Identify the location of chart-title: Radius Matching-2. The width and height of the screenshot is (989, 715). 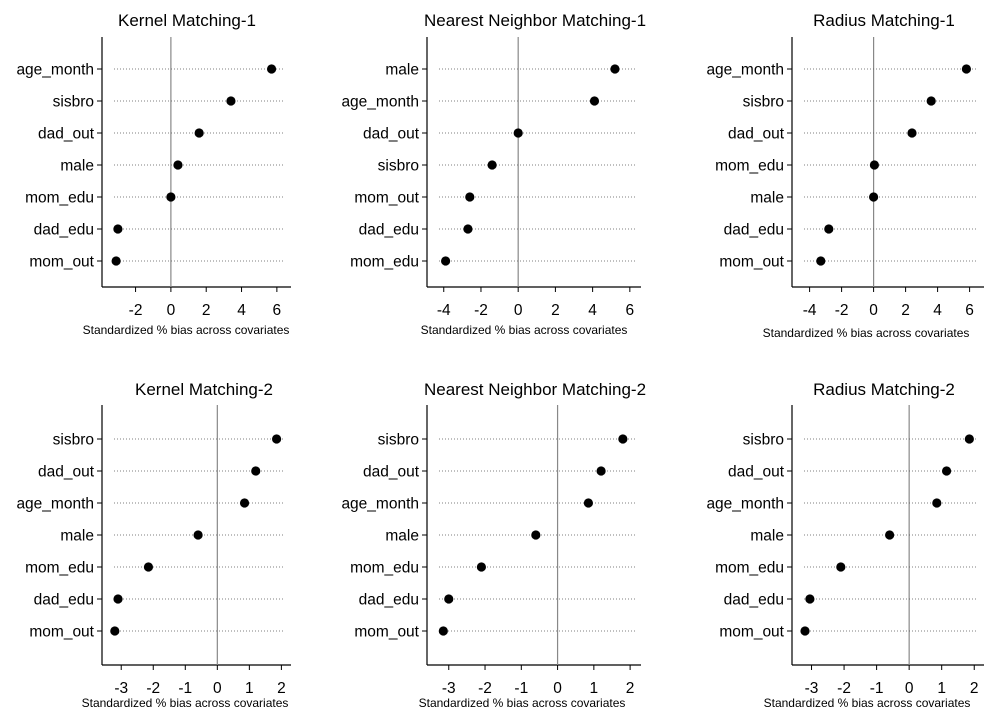
(884, 389).